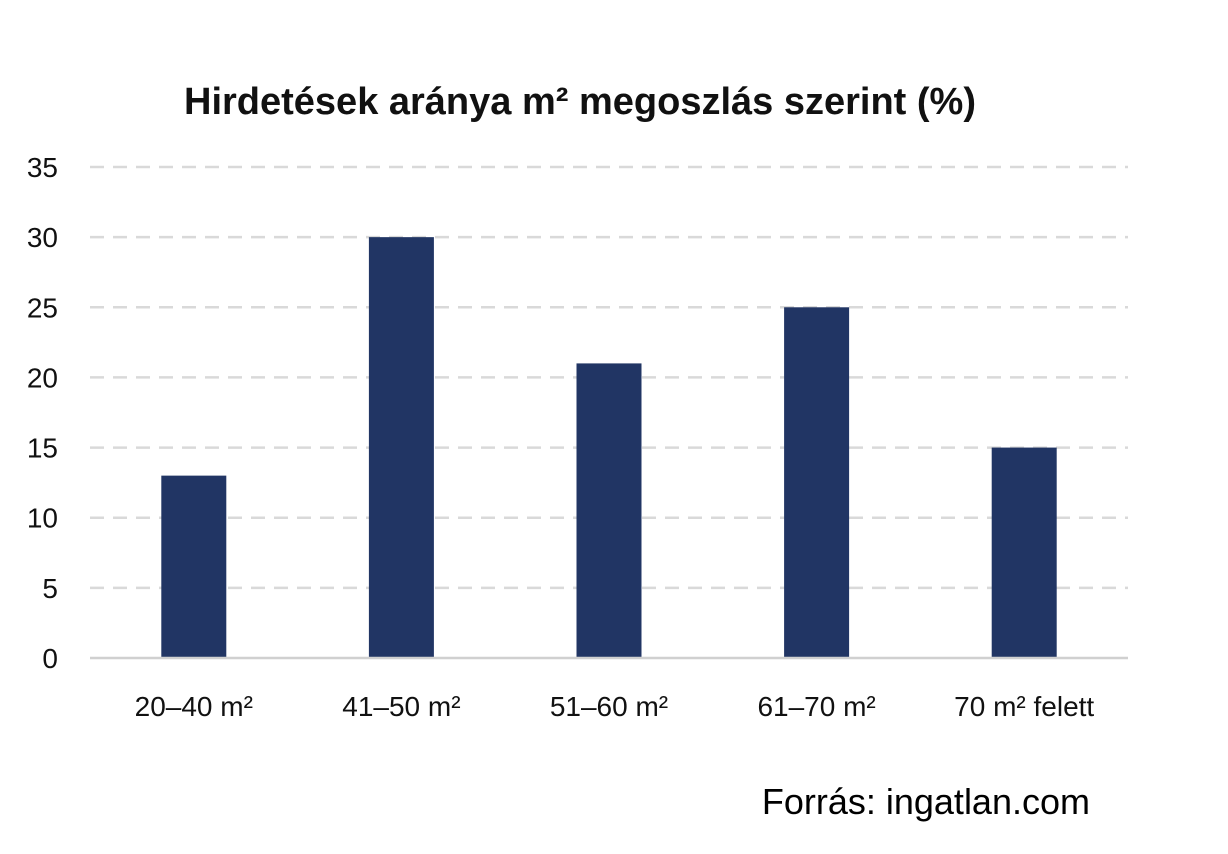  Describe the element at coordinates (401, 706) in the screenshot. I see `x-tick-label: 41–50 m²` at that location.